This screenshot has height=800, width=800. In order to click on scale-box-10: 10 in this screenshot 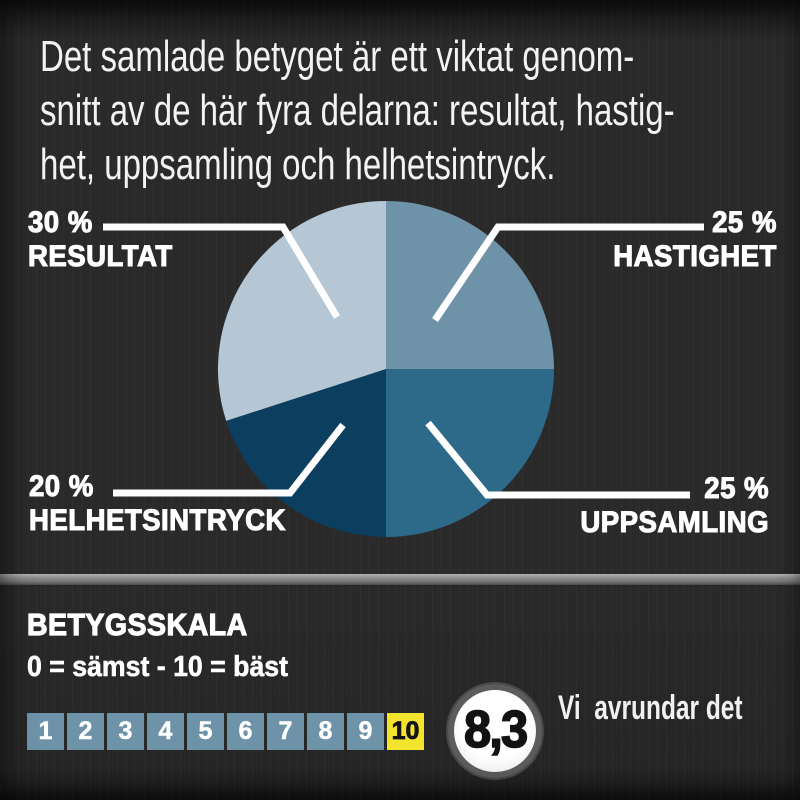, I will do `click(405, 731)`.